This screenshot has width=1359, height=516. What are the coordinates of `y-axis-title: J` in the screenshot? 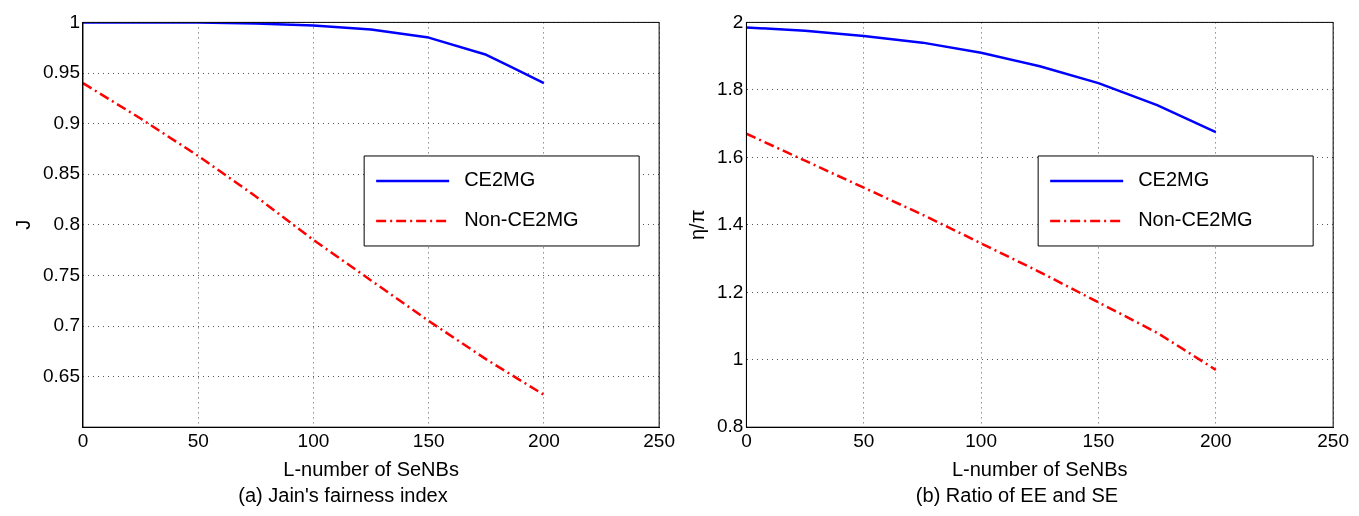 It's located at (22, 224).